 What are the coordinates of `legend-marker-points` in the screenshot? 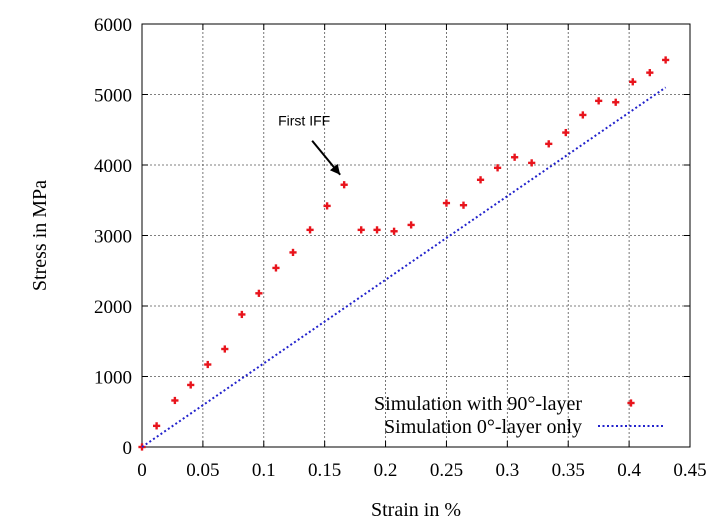 It's located at (631, 403).